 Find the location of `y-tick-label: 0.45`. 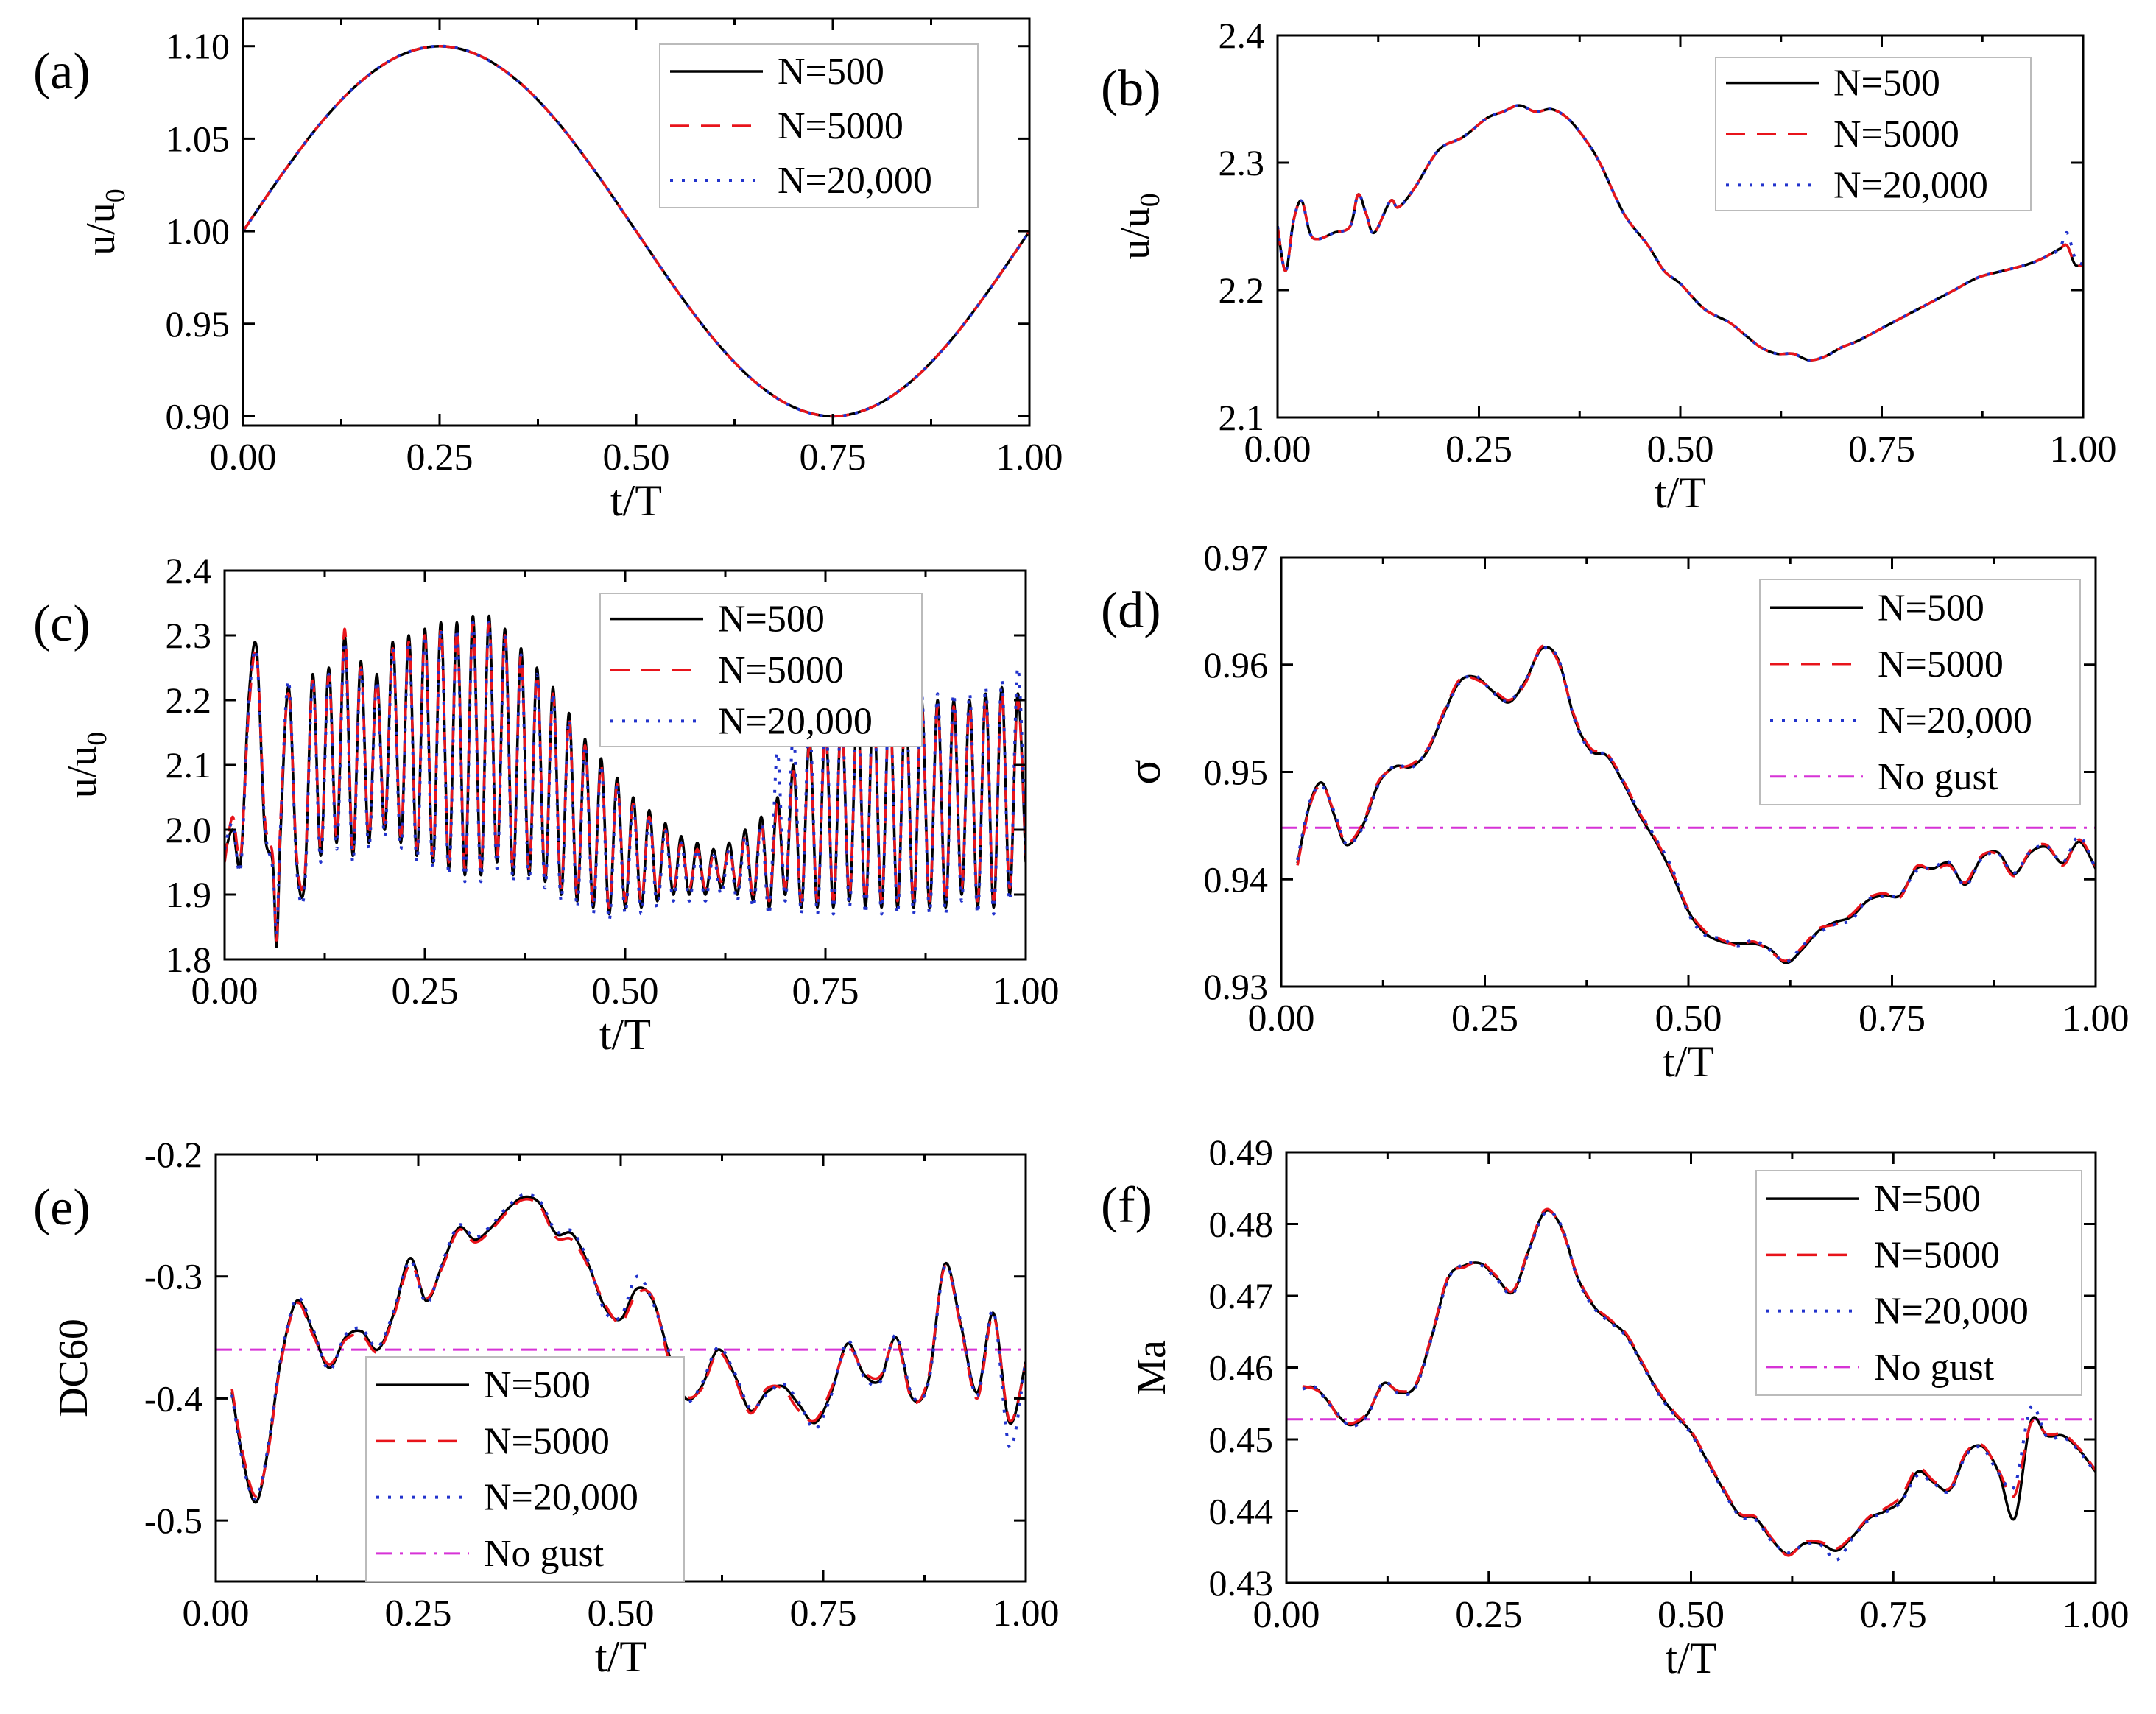

y-tick-label: 0.45 is located at coordinates (1241, 1439).